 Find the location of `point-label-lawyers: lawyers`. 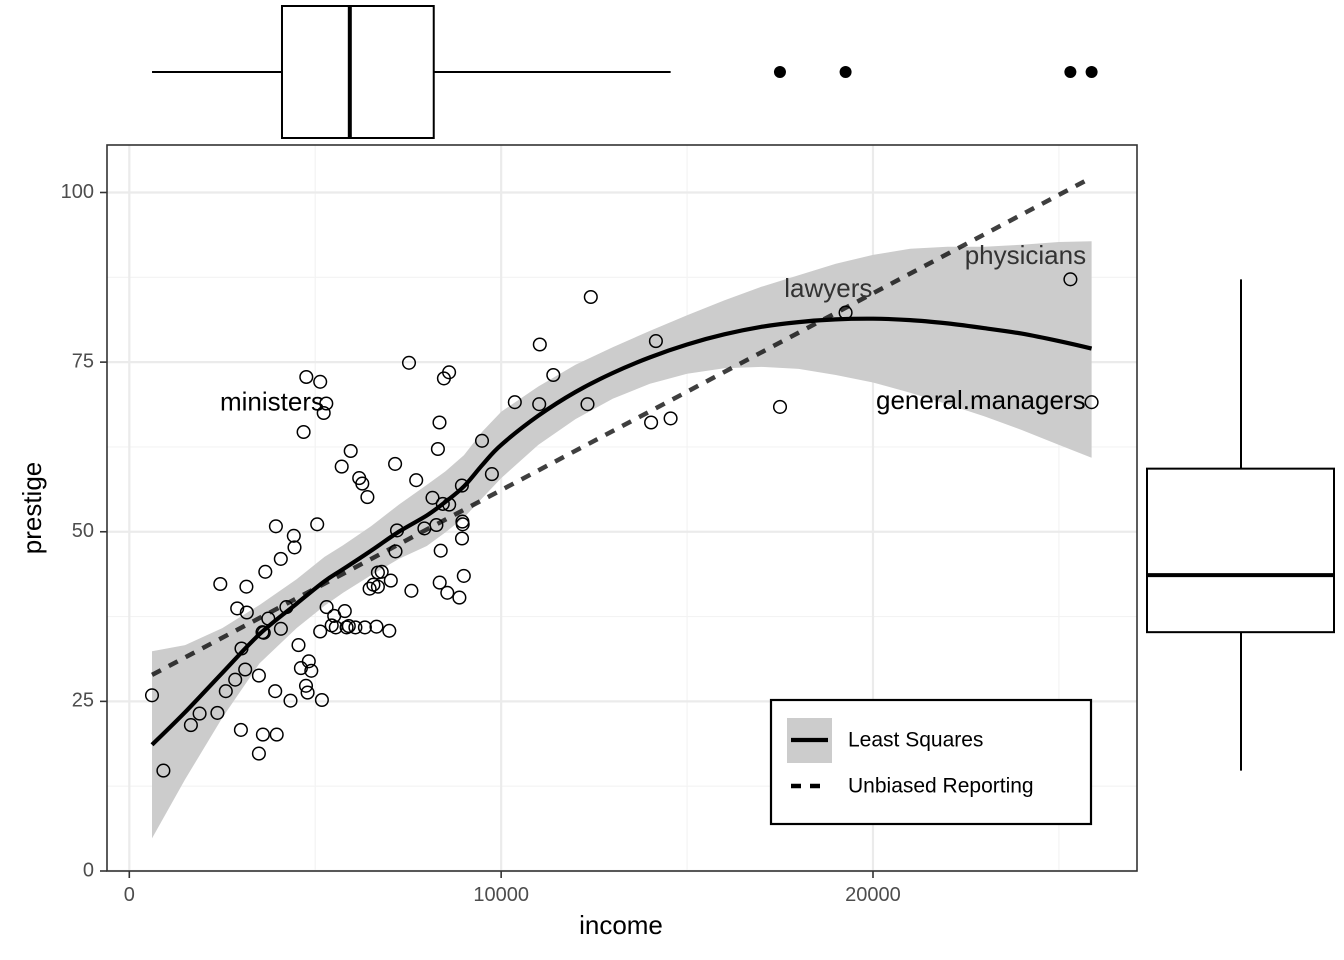

point-label-lawyers: lawyers is located at coordinates (828, 288).